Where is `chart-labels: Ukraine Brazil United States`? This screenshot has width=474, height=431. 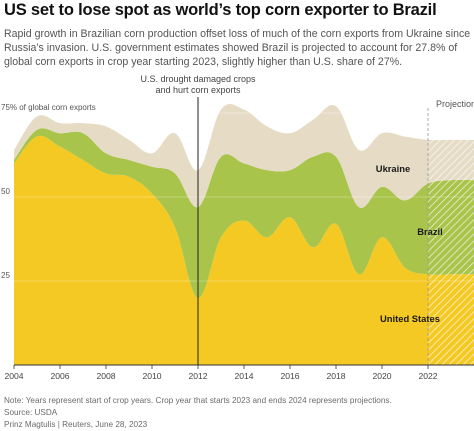 chart-labels: Ukraine Brazil United States is located at coordinates (409, 243).